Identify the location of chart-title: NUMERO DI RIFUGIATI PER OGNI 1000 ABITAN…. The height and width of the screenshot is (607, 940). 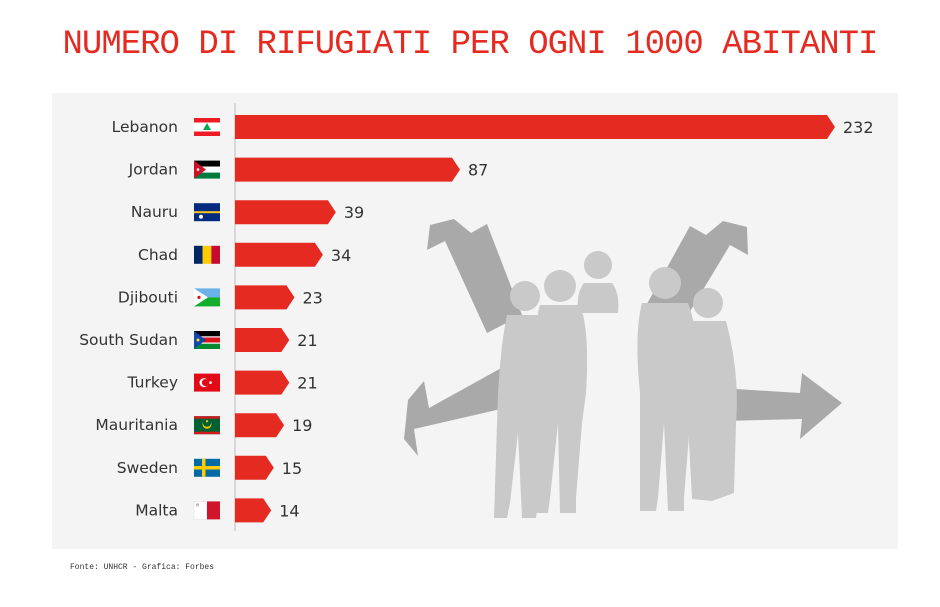
(470, 45).